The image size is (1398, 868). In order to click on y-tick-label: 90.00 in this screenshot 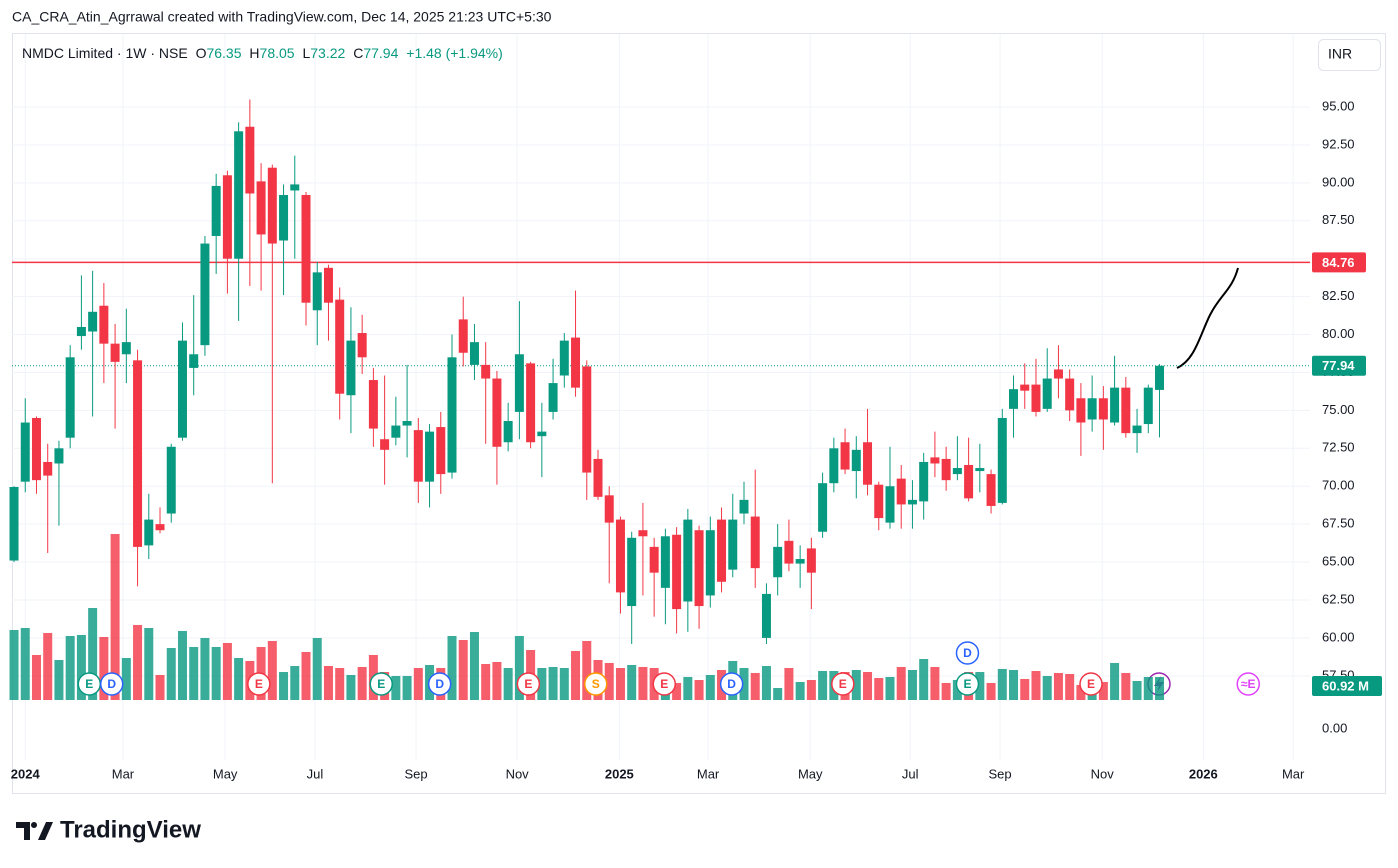, I will do `click(1338, 181)`.